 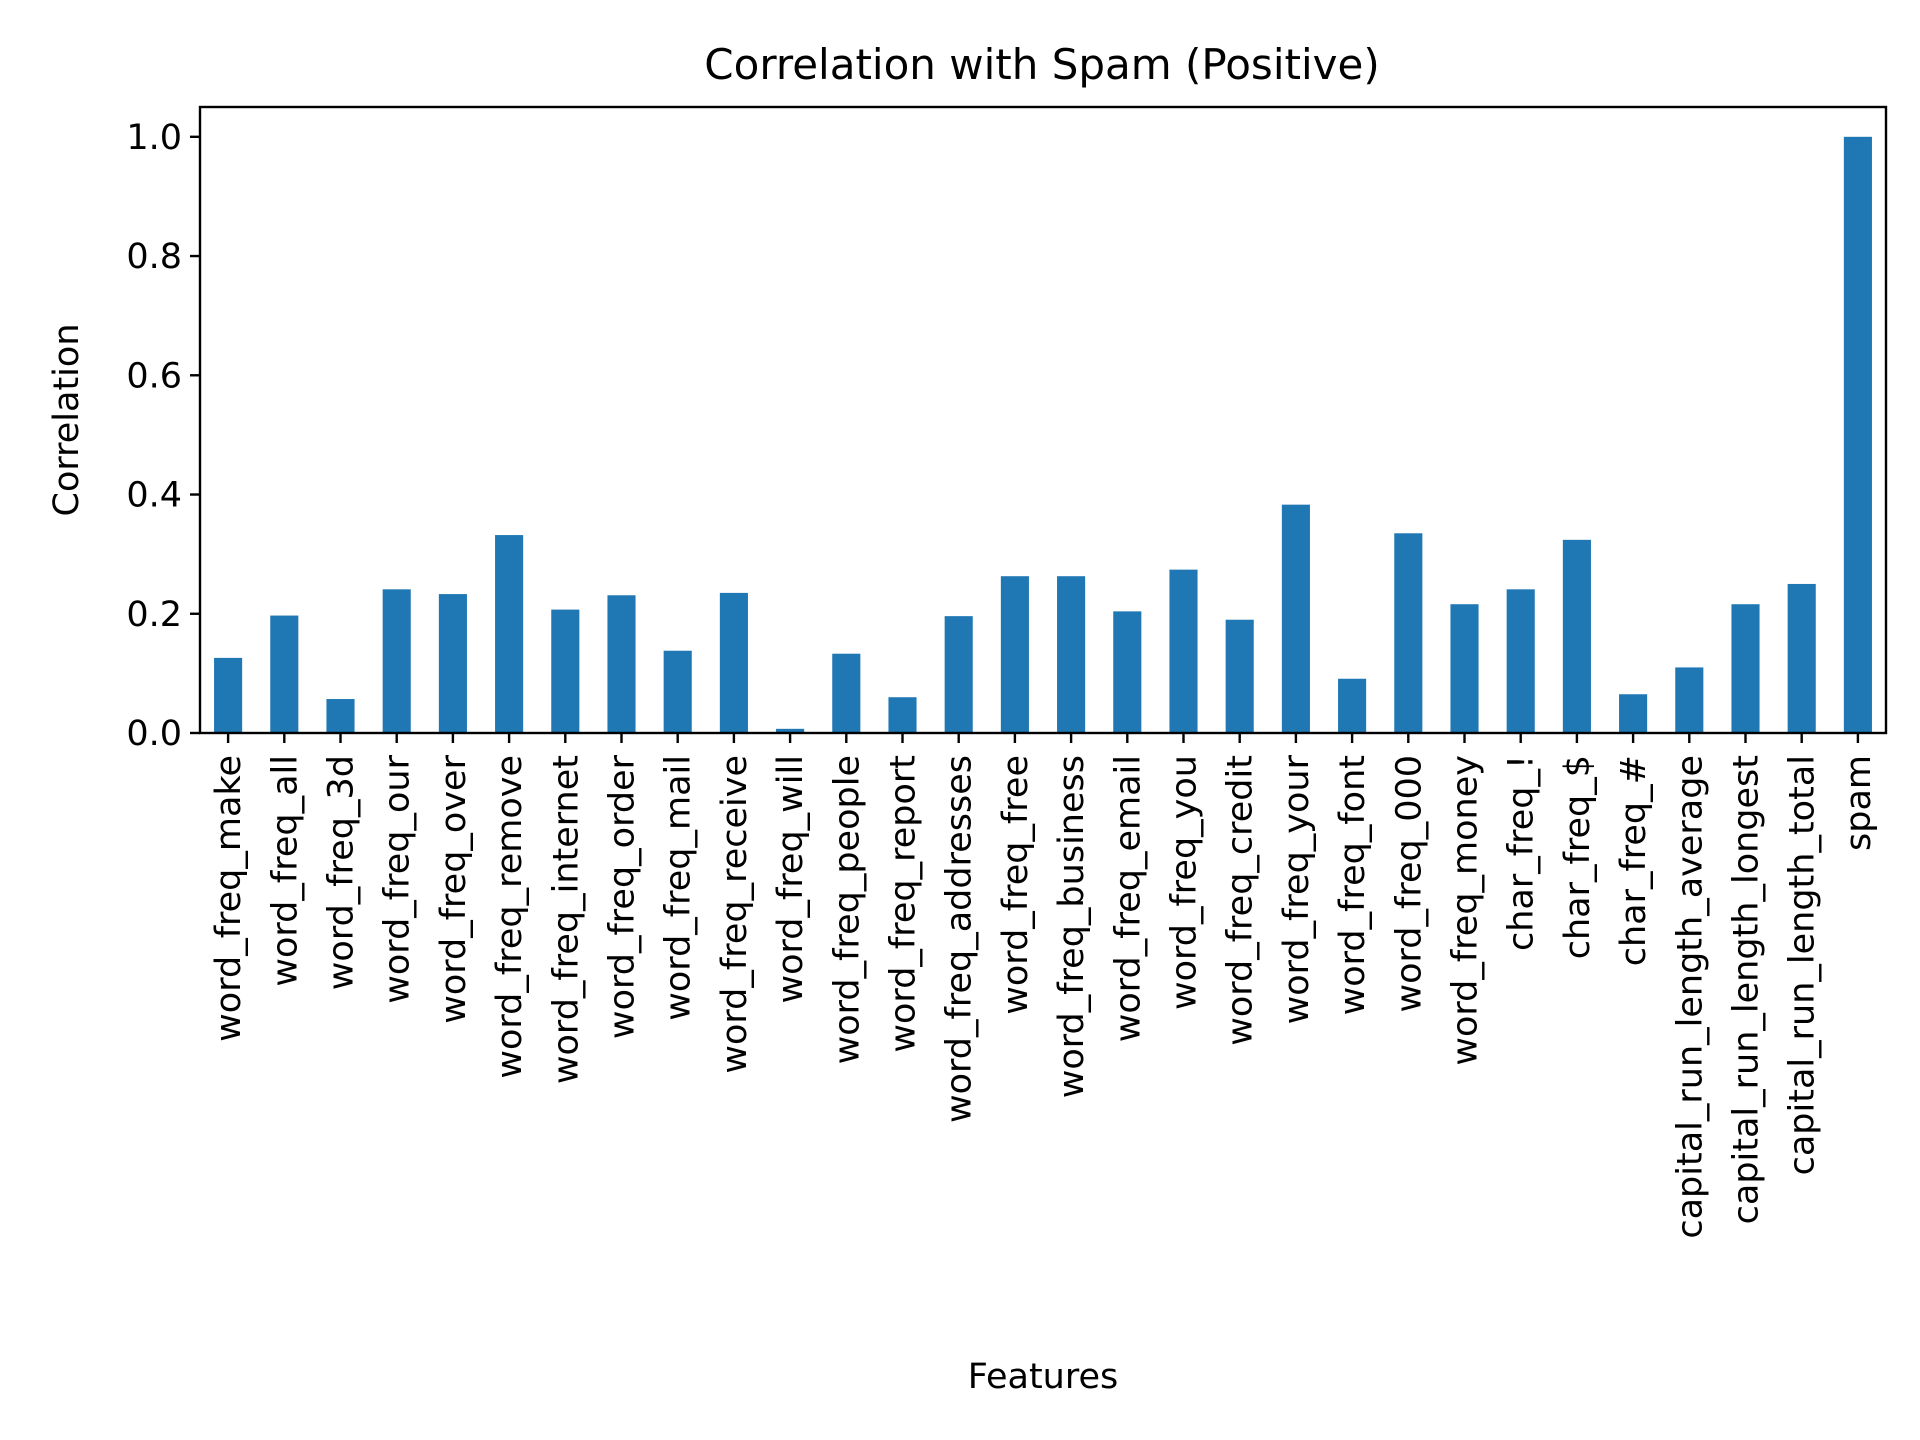 What do you see at coordinates (623, 896) in the screenshot?
I see `x-tick-label: word_freq_order` at bounding box center [623, 896].